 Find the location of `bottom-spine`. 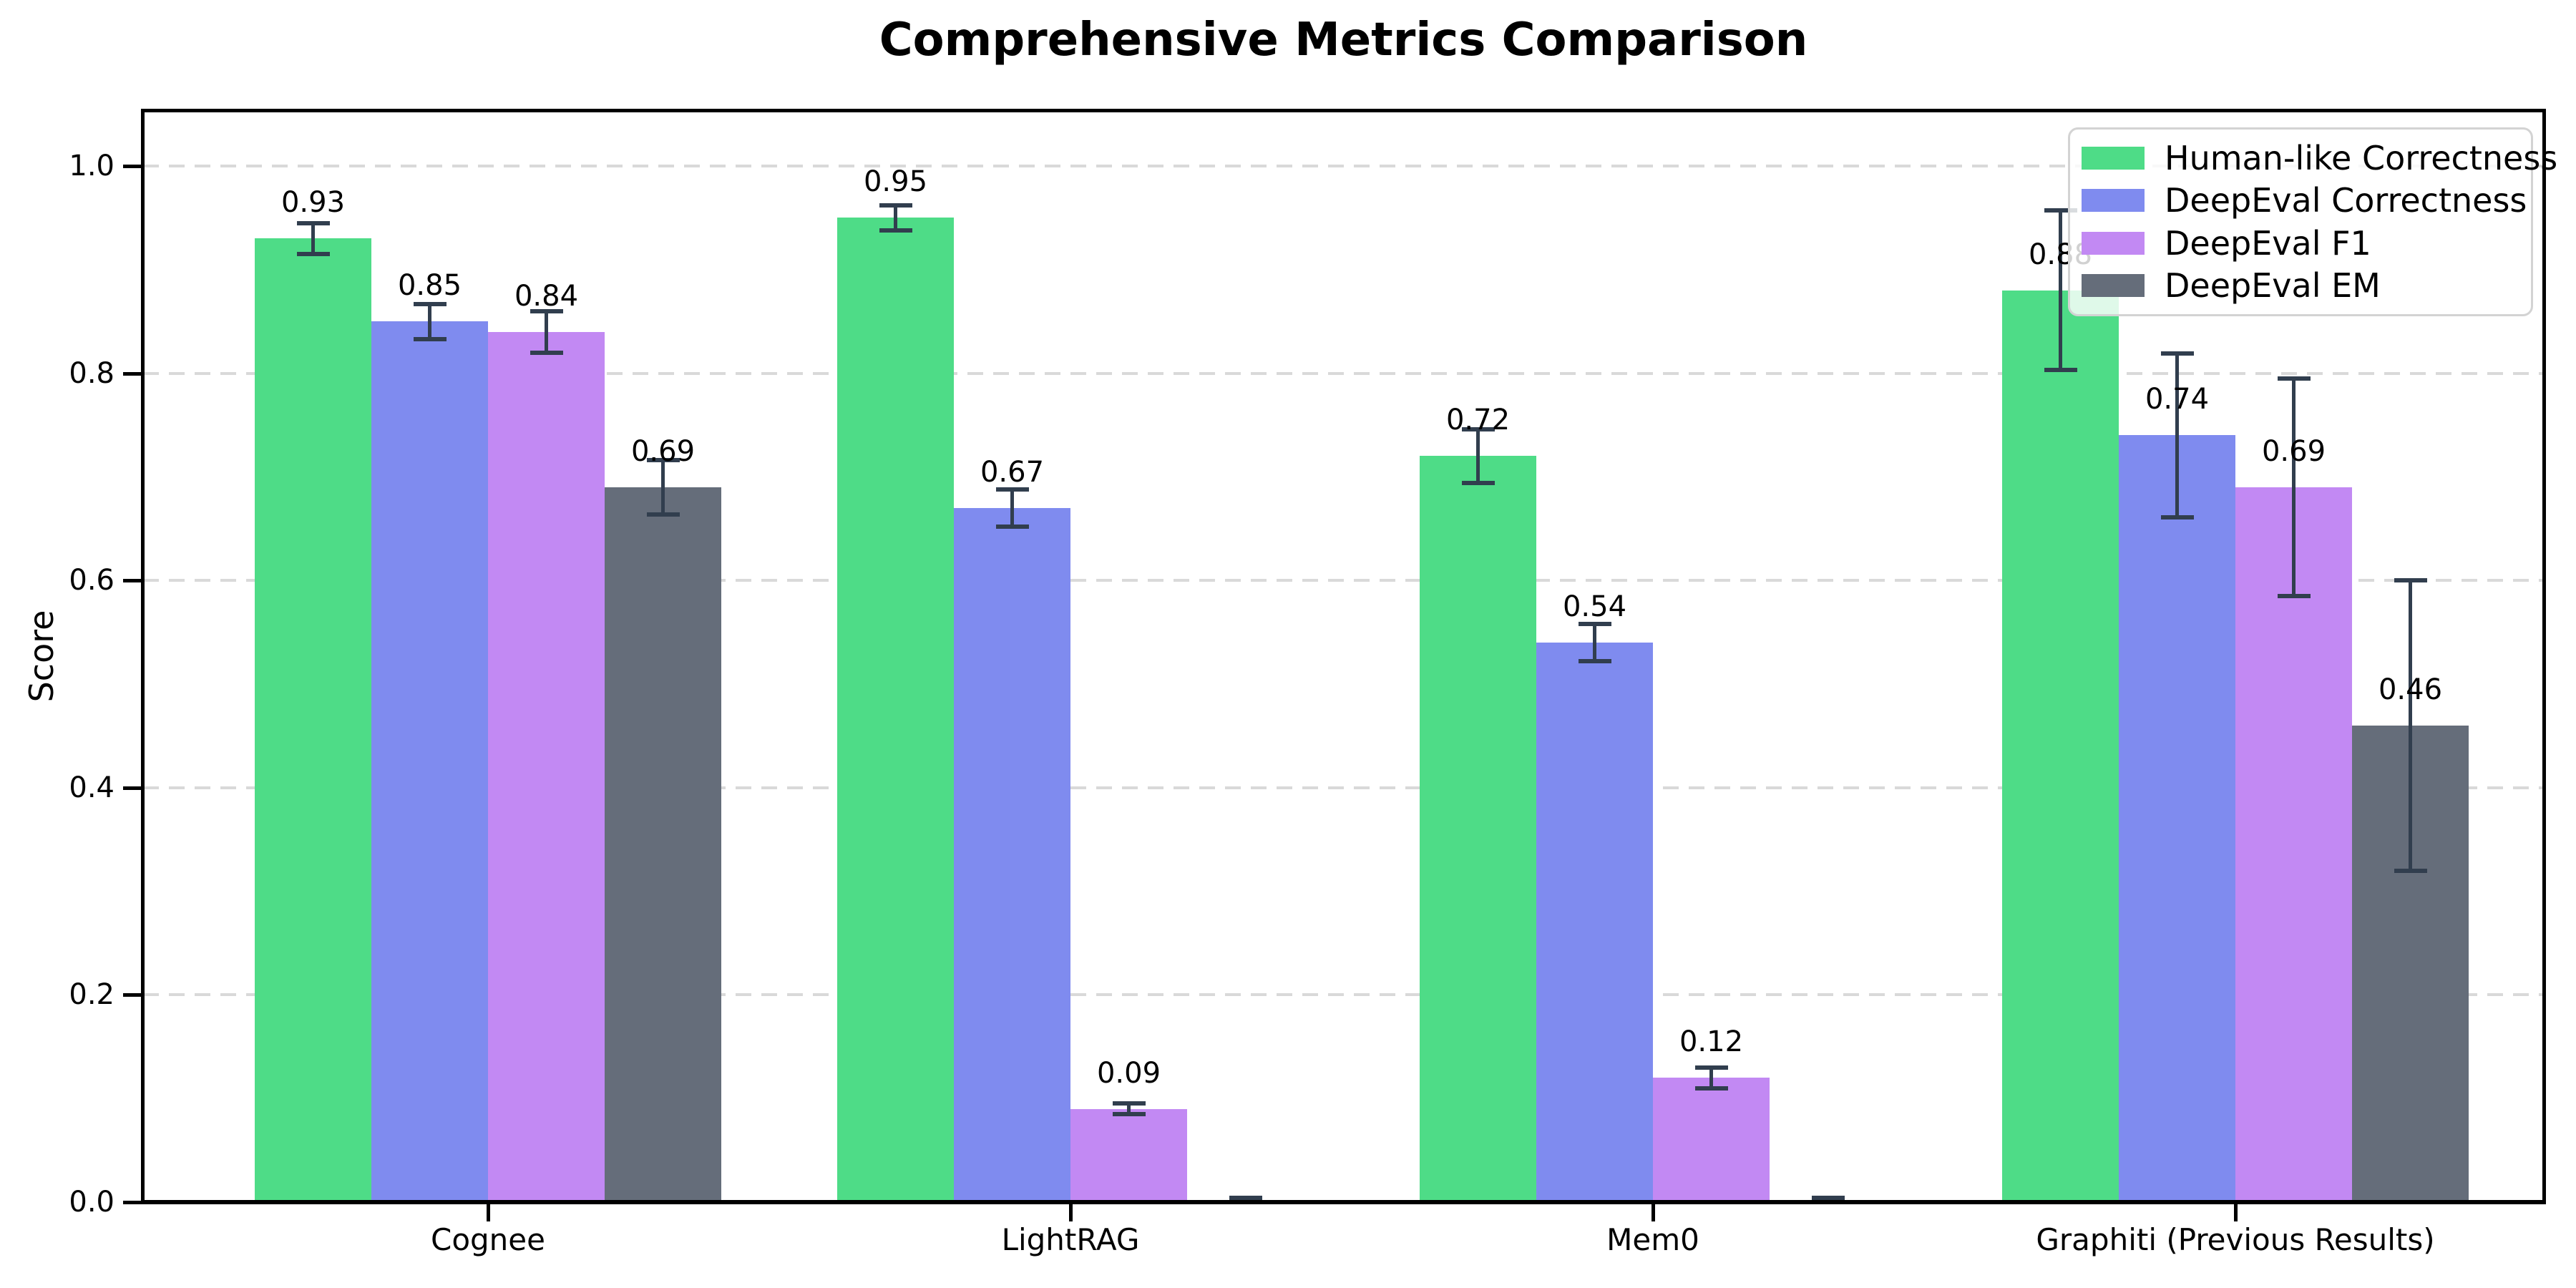

bottom-spine is located at coordinates (1343, 1202).